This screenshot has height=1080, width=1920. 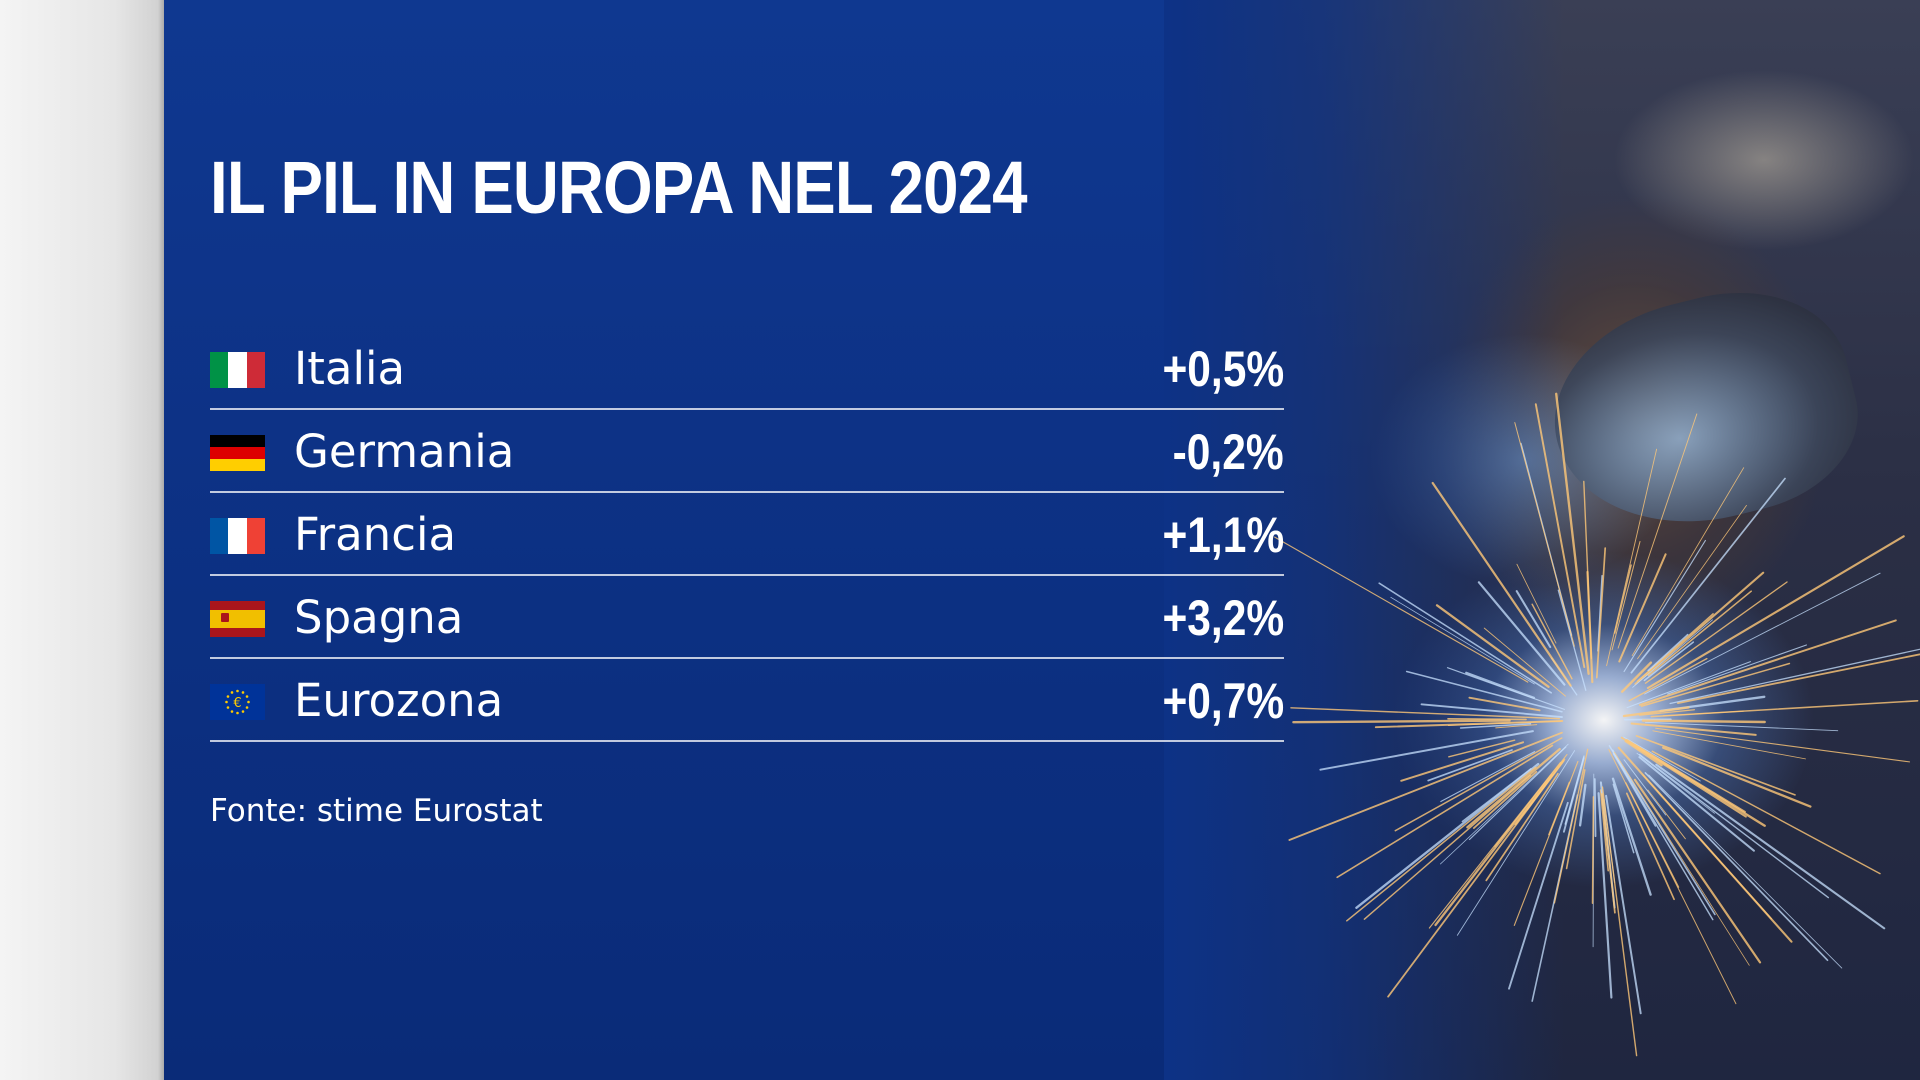 I want to click on country-label: Spagna, so click(x=379, y=617).